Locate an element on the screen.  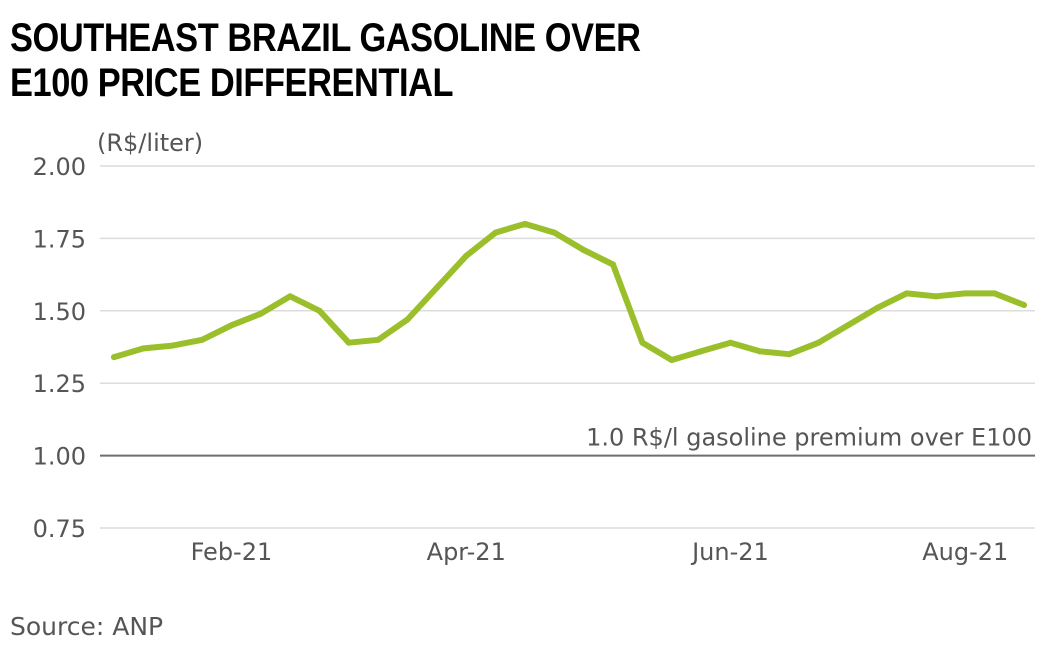
reference-line-label: 1.0 R$/l gasoline premium over E100 is located at coordinates (809, 438).